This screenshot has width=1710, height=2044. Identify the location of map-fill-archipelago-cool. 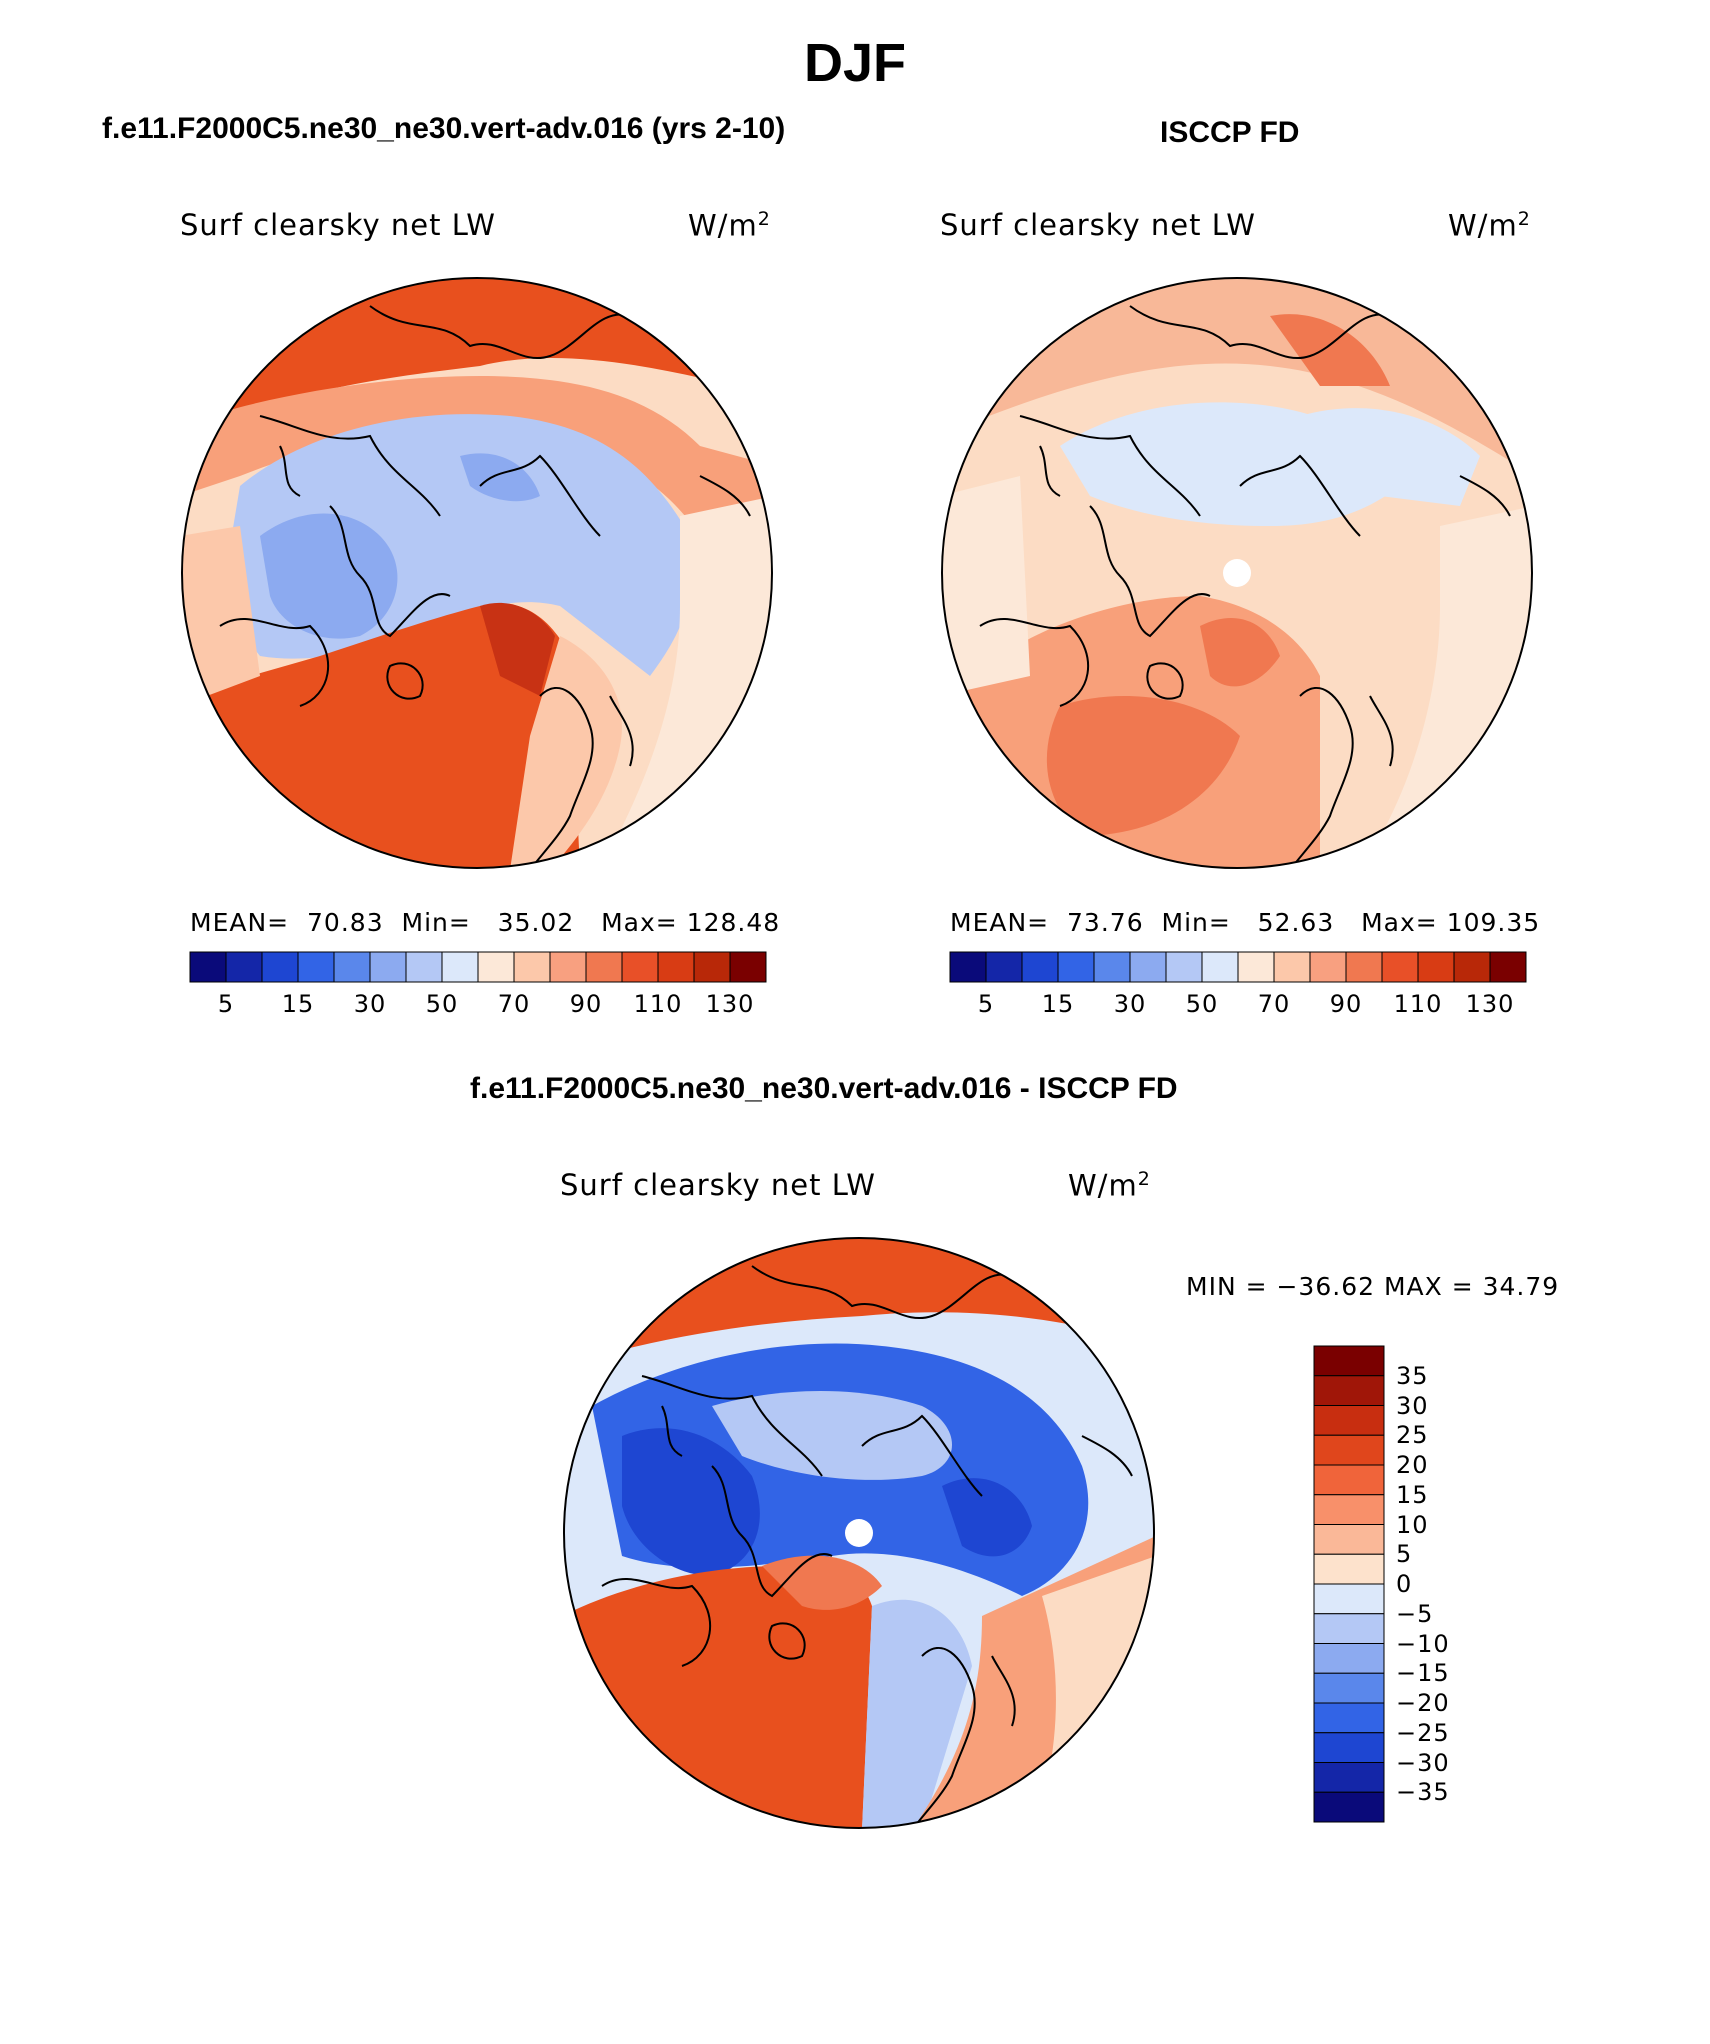
(329, 576).